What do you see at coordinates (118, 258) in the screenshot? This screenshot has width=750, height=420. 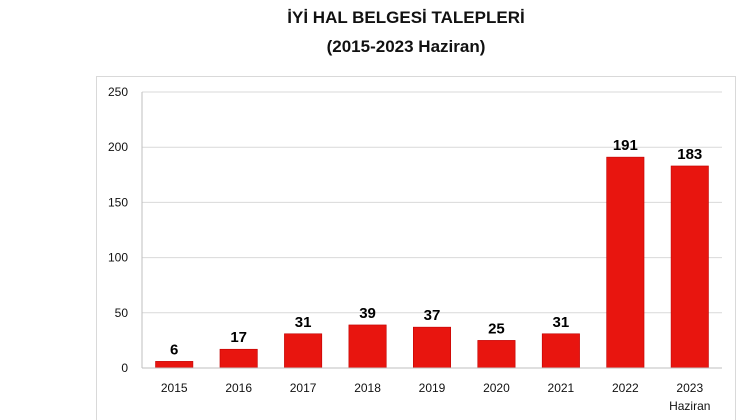 I see `y-tick-label-100: 100` at bounding box center [118, 258].